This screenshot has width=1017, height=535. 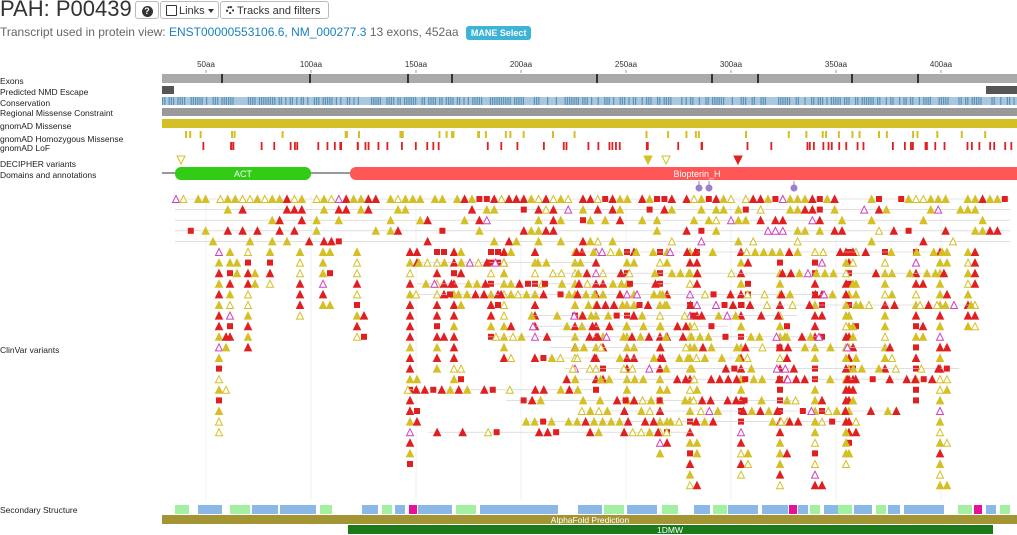 I want to click on alphafold-bar, so click(x=589, y=519).